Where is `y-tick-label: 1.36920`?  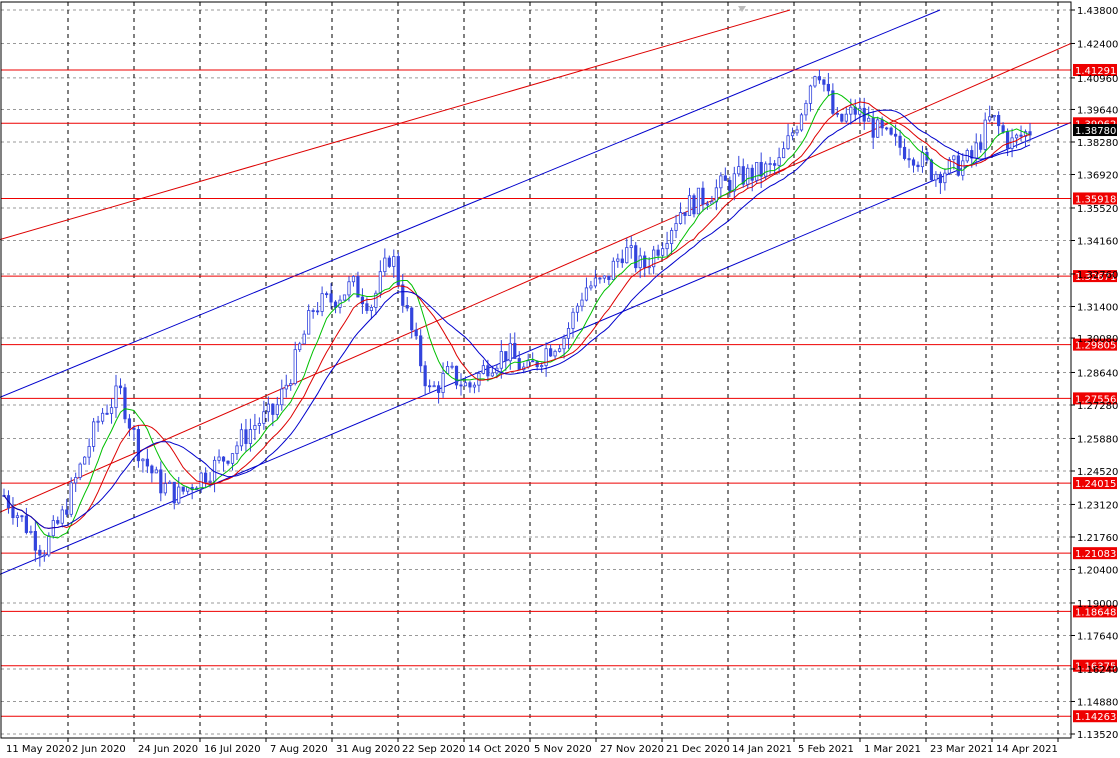 y-tick-label: 1.36920 is located at coordinates (1097, 176).